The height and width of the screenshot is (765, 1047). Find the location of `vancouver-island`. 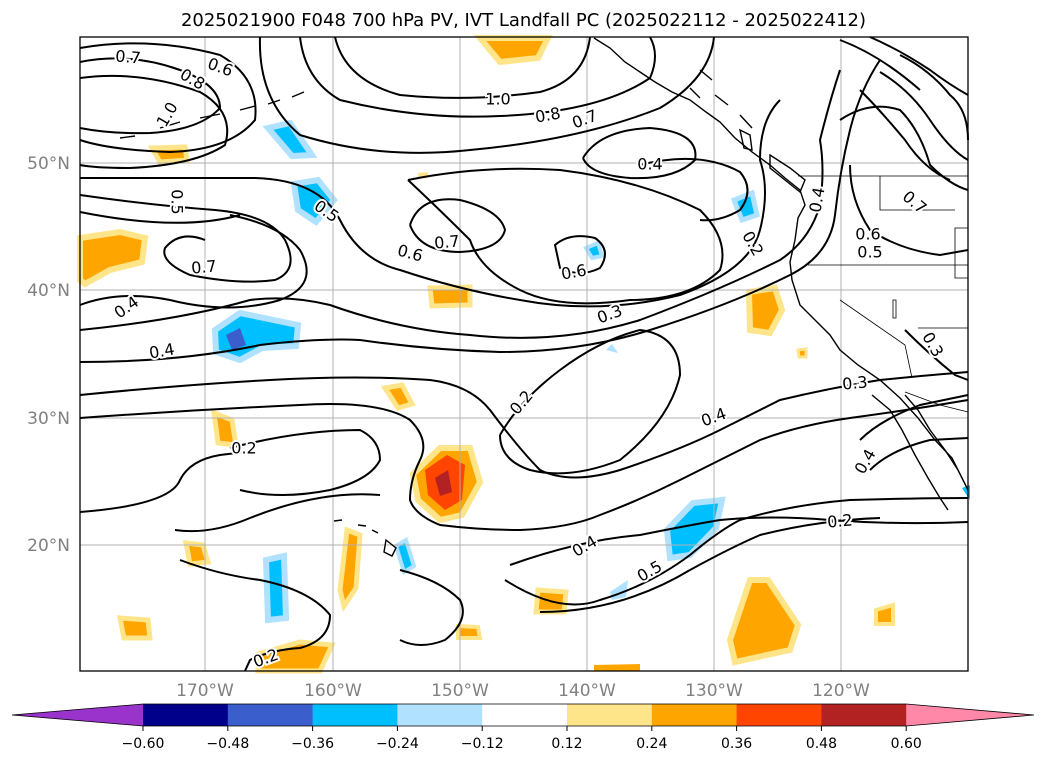

vancouver-island is located at coordinates (787, 173).